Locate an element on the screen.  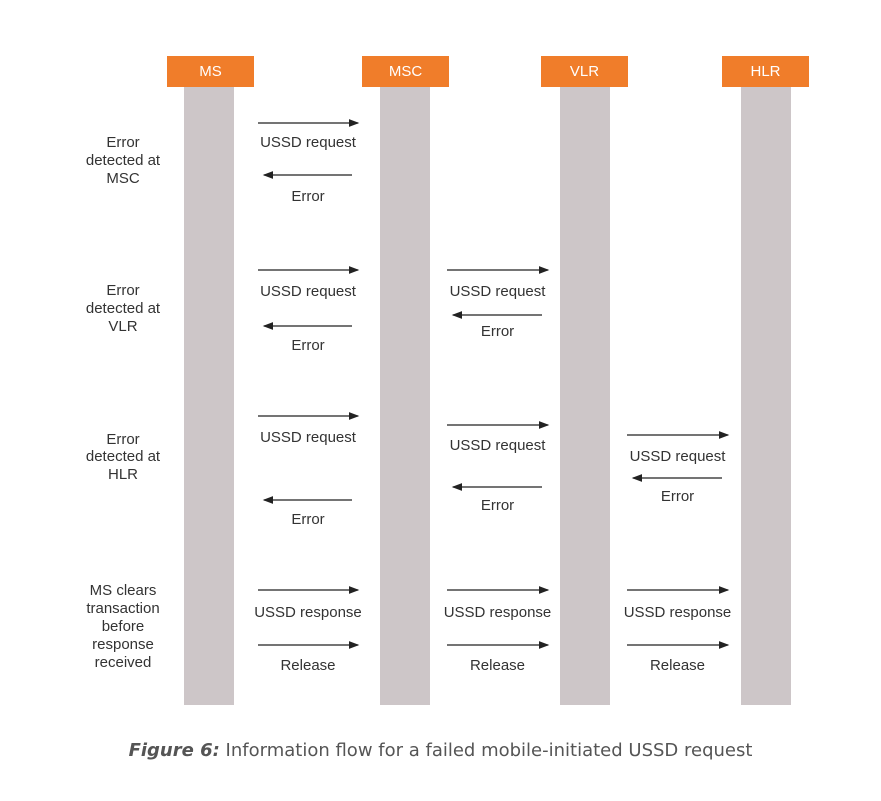
scenario-label: MSC is located at coordinates (123, 178).